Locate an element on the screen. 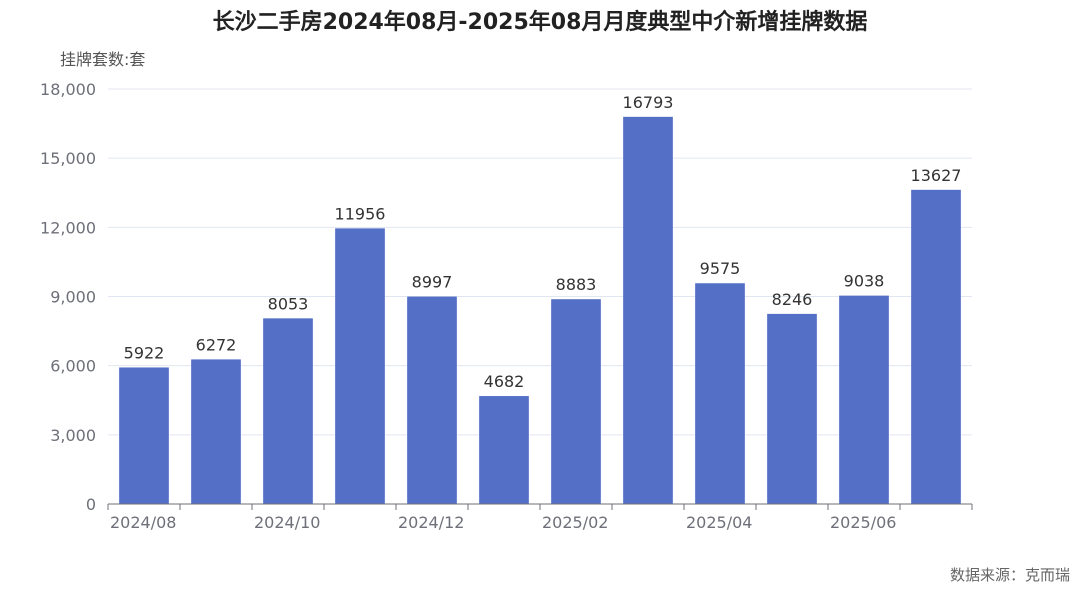  y-tick-label: 9,000 is located at coordinates (73, 297).